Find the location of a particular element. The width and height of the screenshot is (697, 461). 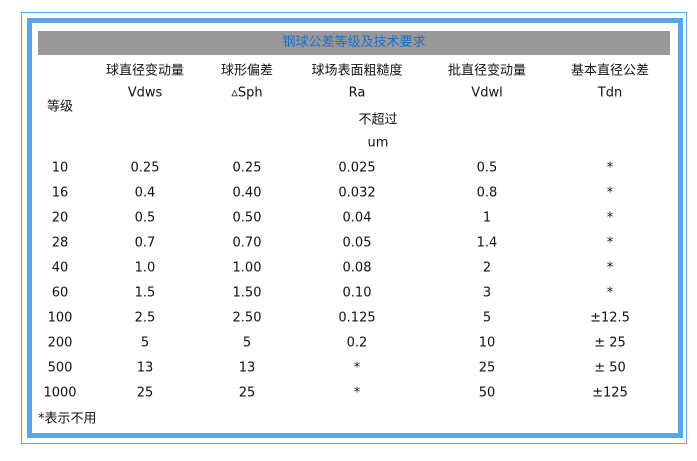

grade-cell: 40 is located at coordinates (60, 268).